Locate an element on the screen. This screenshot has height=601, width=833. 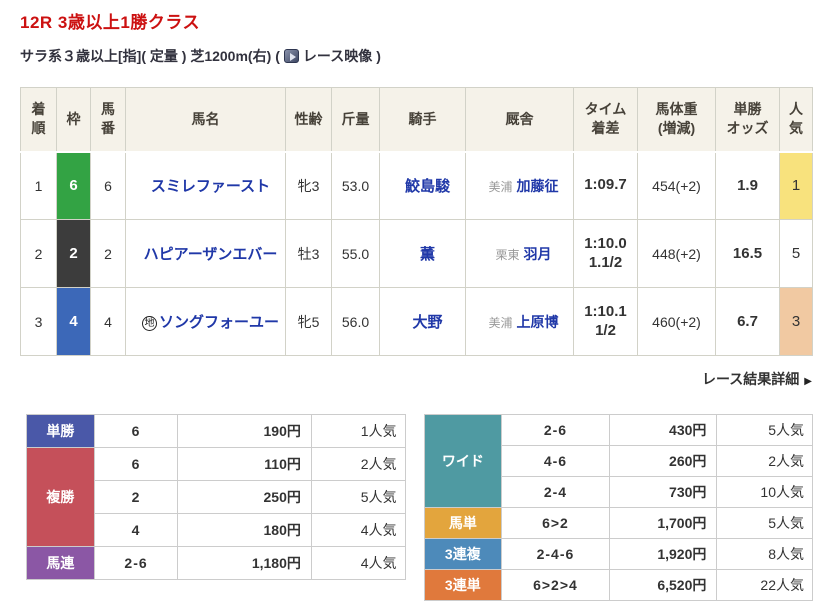
col-sex-age: 性齢 is located at coordinates (308, 120).